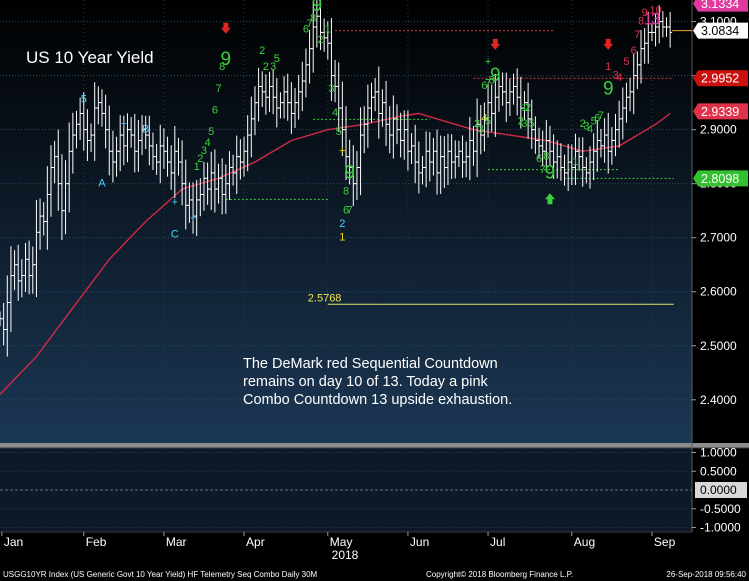 The height and width of the screenshot is (581, 749). I want to click on x-tick-label: Jul, so click(497, 542).